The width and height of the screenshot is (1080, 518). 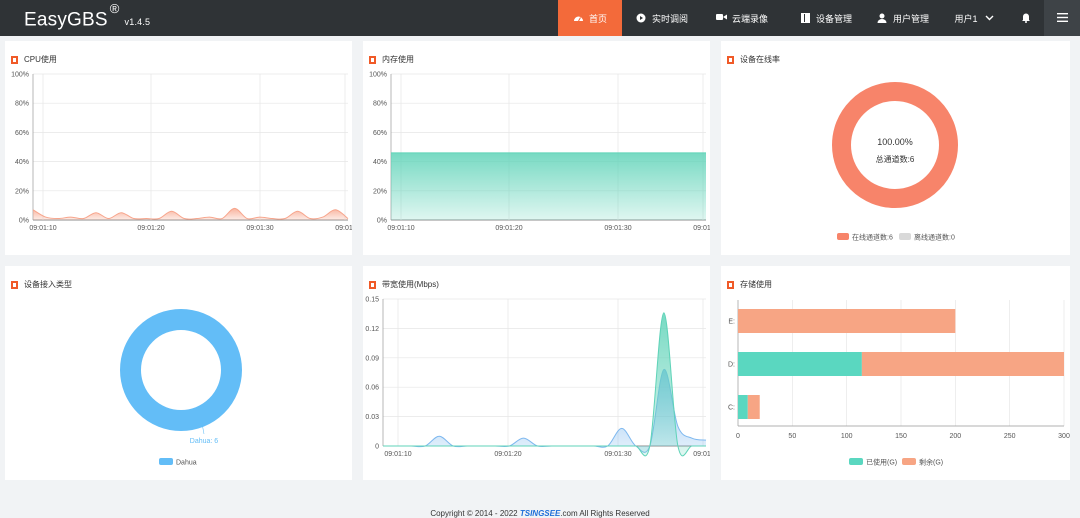 I want to click on access-card-title: 设备接入类型, so click(x=48, y=284).